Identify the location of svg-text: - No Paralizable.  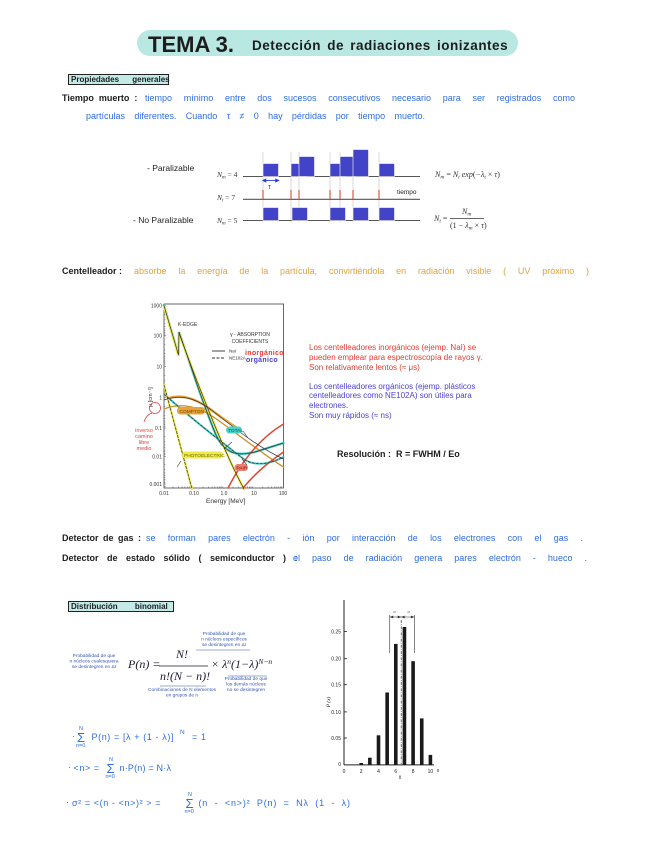
(163, 220).